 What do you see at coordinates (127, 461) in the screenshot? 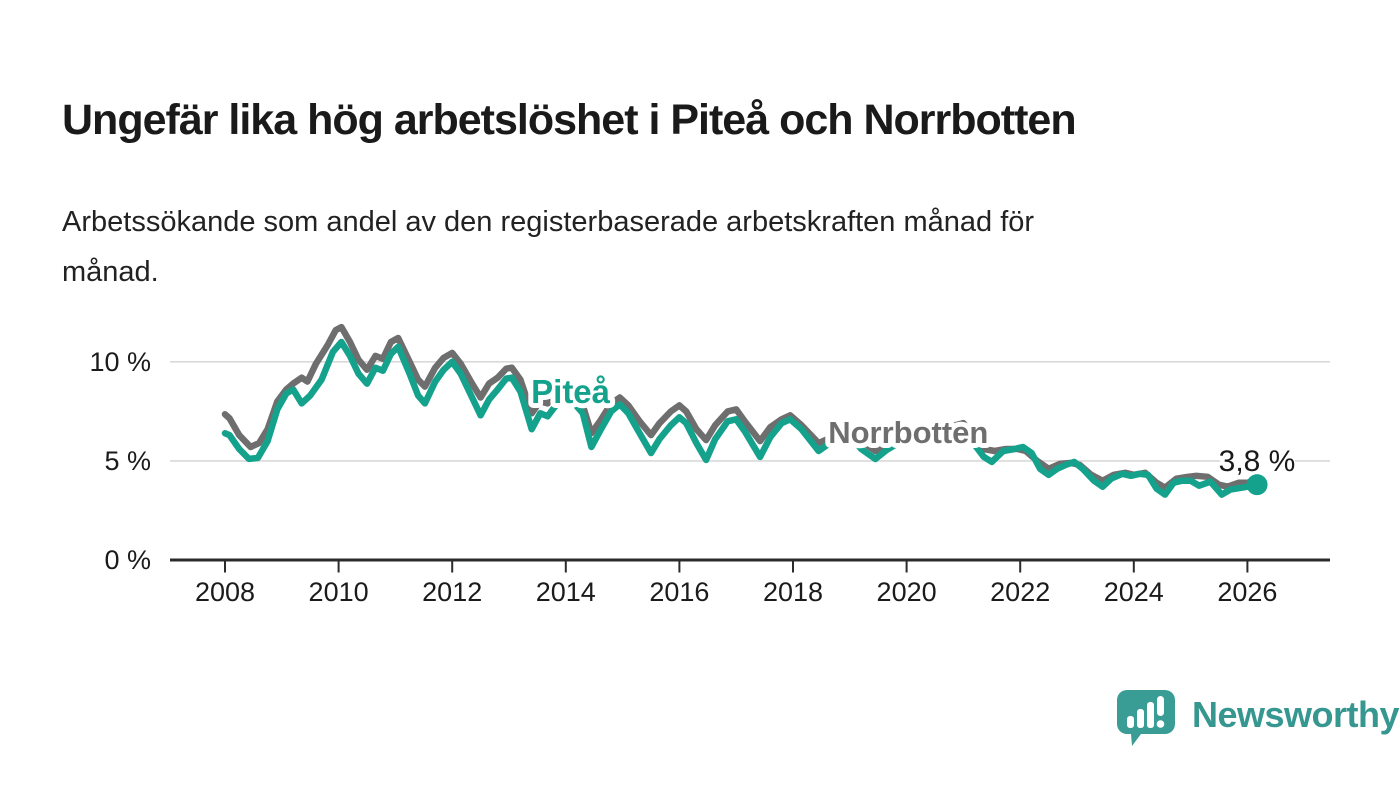
I see `y-axis-label: 5 %` at bounding box center [127, 461].